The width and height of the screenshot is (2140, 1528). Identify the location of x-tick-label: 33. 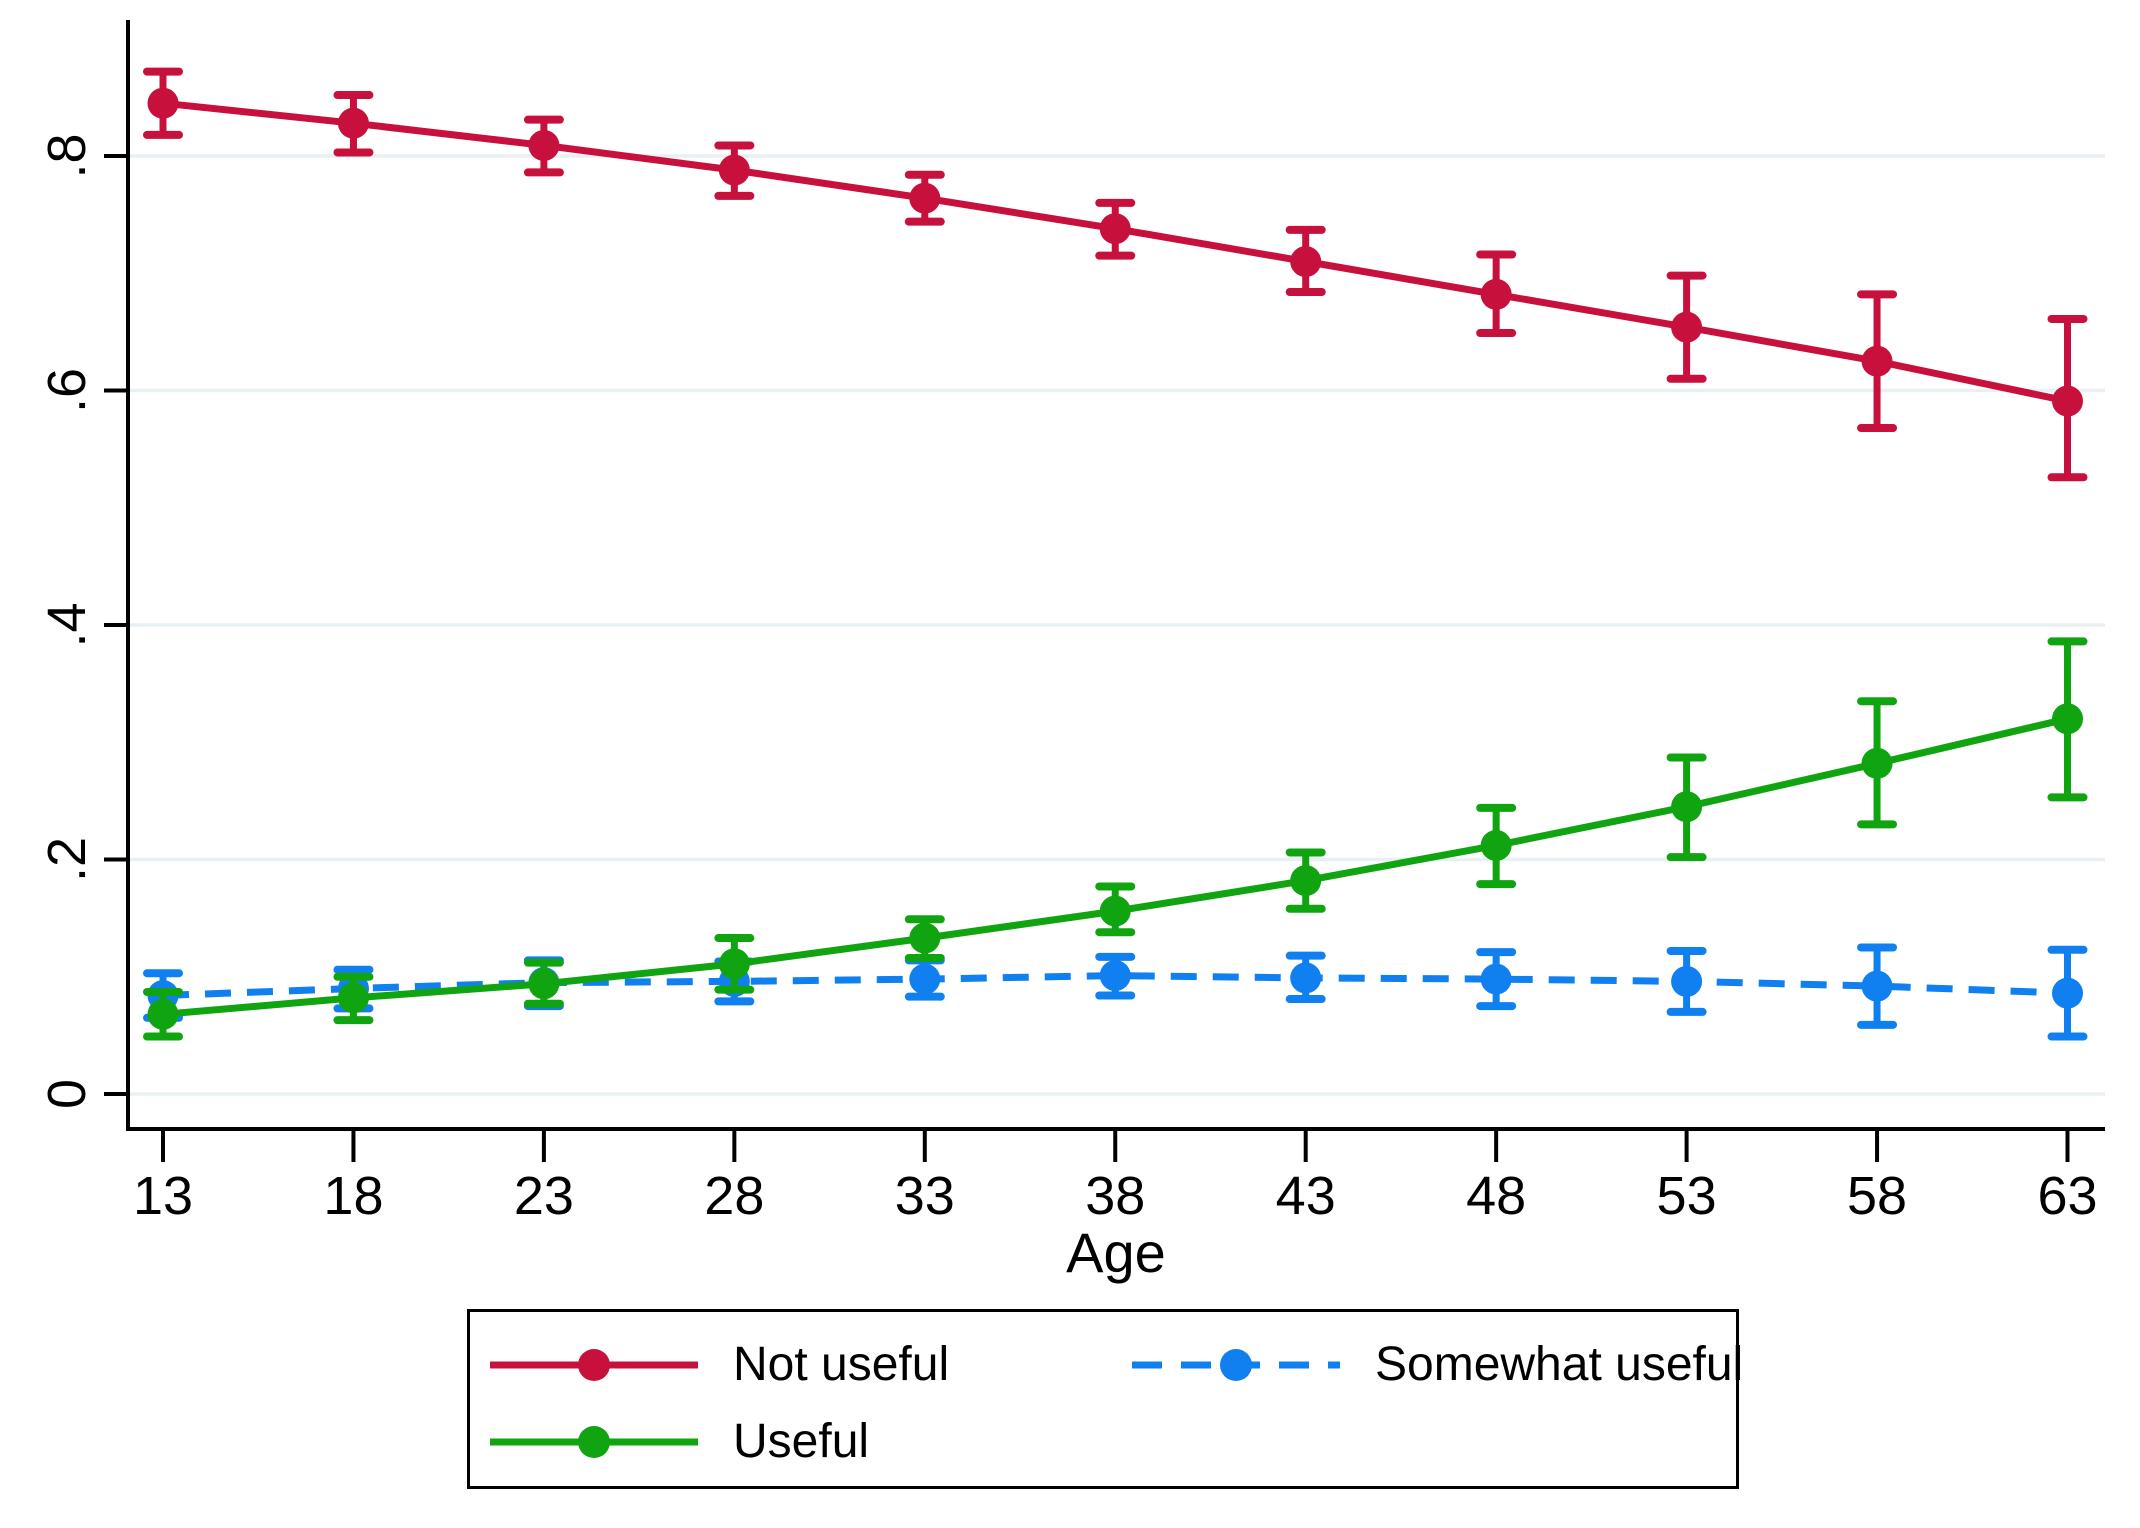
(925, 1196).